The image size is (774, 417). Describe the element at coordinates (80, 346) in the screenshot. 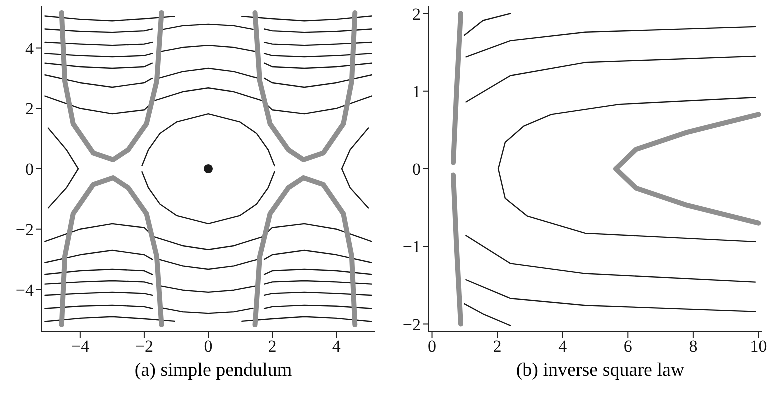

I see `x-tick-label: −4` at that location.